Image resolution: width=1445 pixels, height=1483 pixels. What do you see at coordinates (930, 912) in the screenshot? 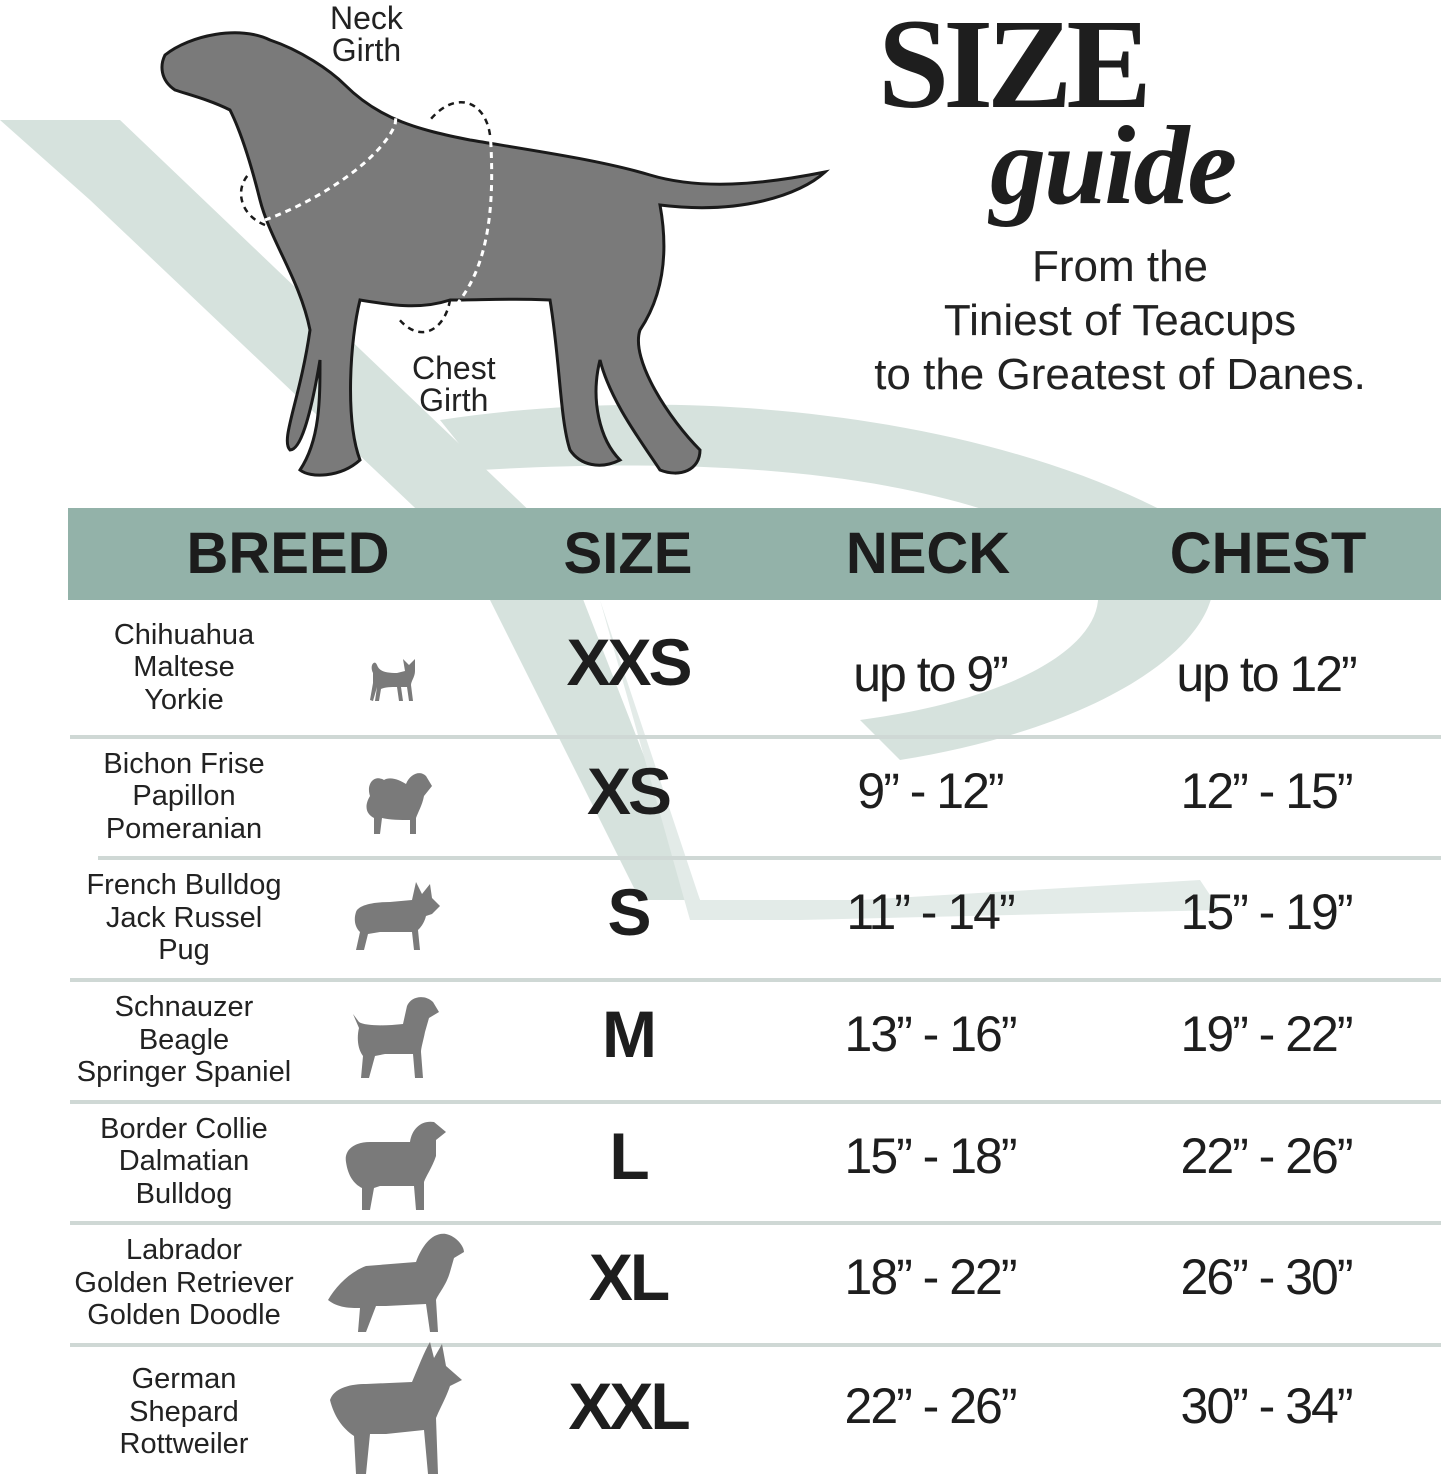
I see `neck-value: 11” - 14”` at bounding box center [930, 912].